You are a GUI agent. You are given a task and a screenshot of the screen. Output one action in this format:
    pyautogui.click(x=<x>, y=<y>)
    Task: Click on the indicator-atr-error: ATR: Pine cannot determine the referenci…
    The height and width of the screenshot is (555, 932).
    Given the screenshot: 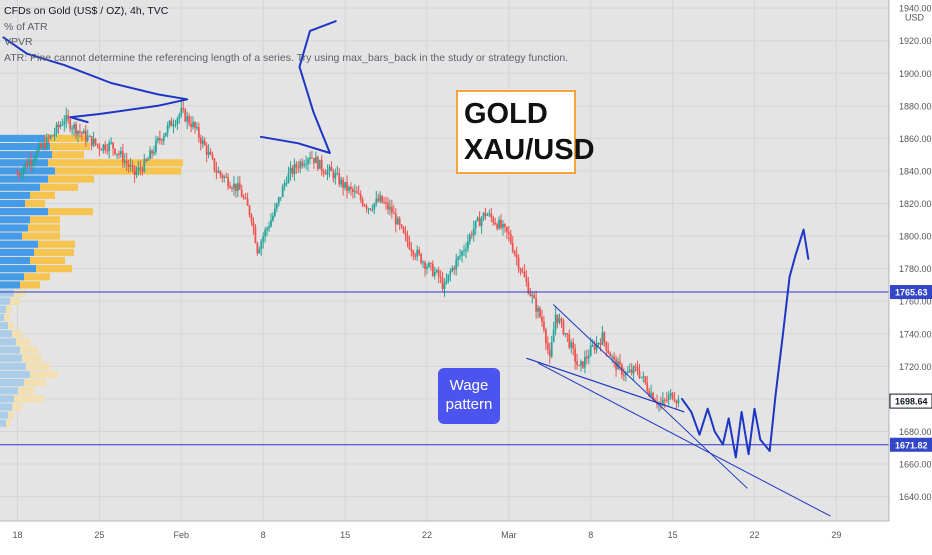 What is the action you would take?
    pyautogui.click(x=286, y=57)
    